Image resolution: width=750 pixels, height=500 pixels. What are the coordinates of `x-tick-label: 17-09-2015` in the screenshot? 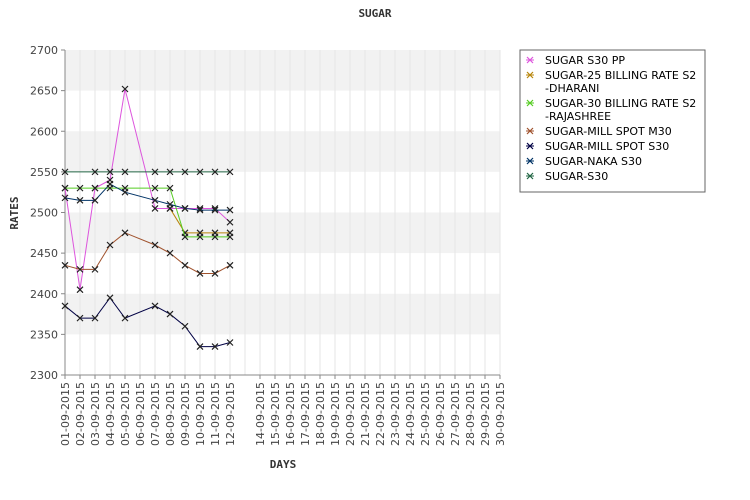 It's located at (305, 414).